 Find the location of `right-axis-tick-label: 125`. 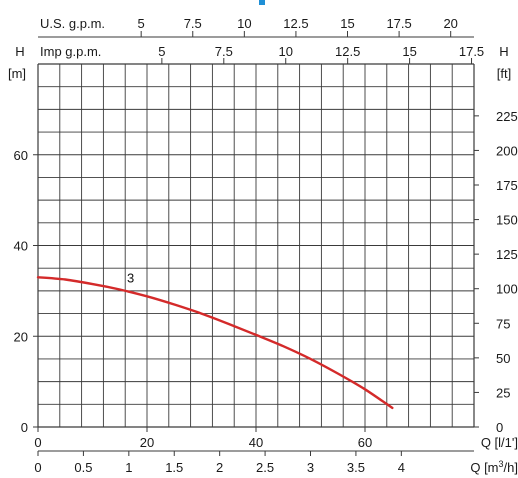

right-axis-tick-label: 125 is located at coordinates (507, 254).